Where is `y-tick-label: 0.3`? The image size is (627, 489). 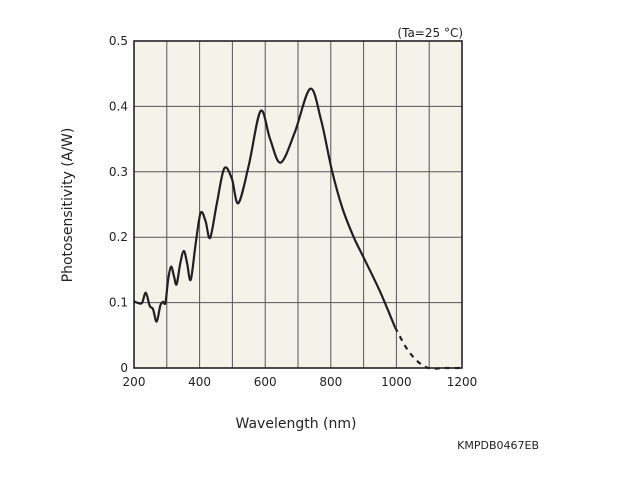 y-tick-label: 0.3 is located at coordinates (118, 172).